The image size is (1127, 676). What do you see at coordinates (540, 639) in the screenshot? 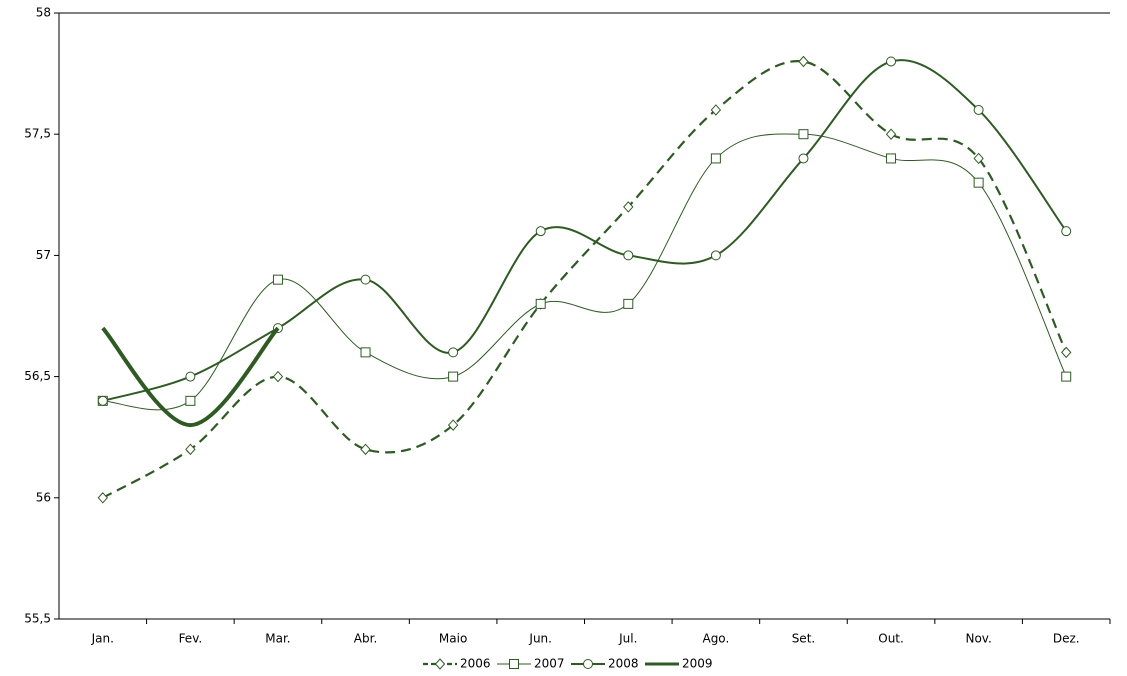
I see `x-tick-label: Jun.` at bounding box center [540, 639].